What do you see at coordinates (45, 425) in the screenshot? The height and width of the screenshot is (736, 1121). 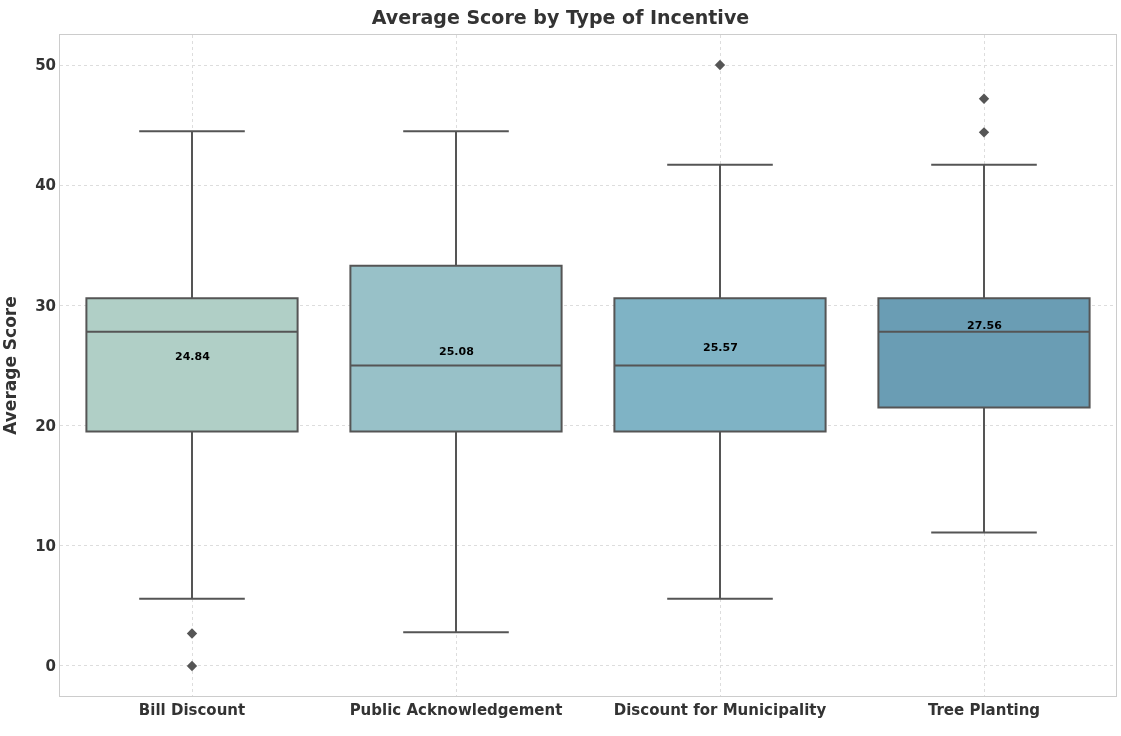 I see `y-tick-label: 20` at bounding box center [45, 425].